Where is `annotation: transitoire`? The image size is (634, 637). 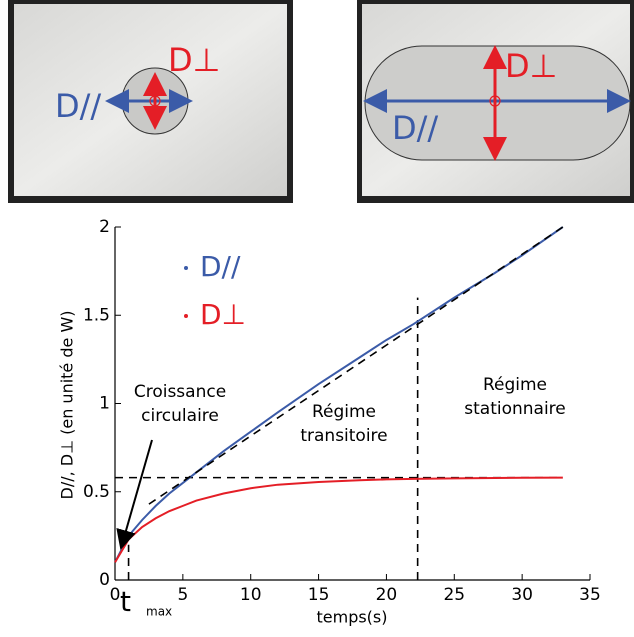
annotation: transitoire is located at coordinates (343, 436).